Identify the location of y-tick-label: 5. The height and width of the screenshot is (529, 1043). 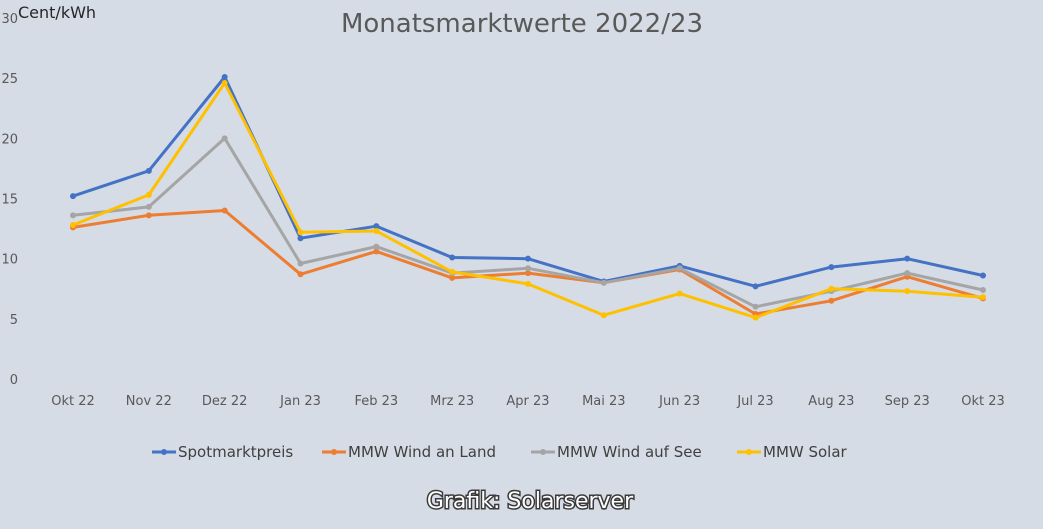
(14, 320).